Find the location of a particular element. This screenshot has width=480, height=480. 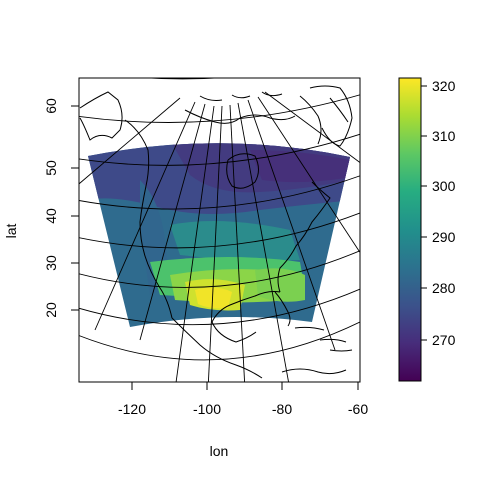

y-tick-label: 40 is located at coordinates (51, 216).